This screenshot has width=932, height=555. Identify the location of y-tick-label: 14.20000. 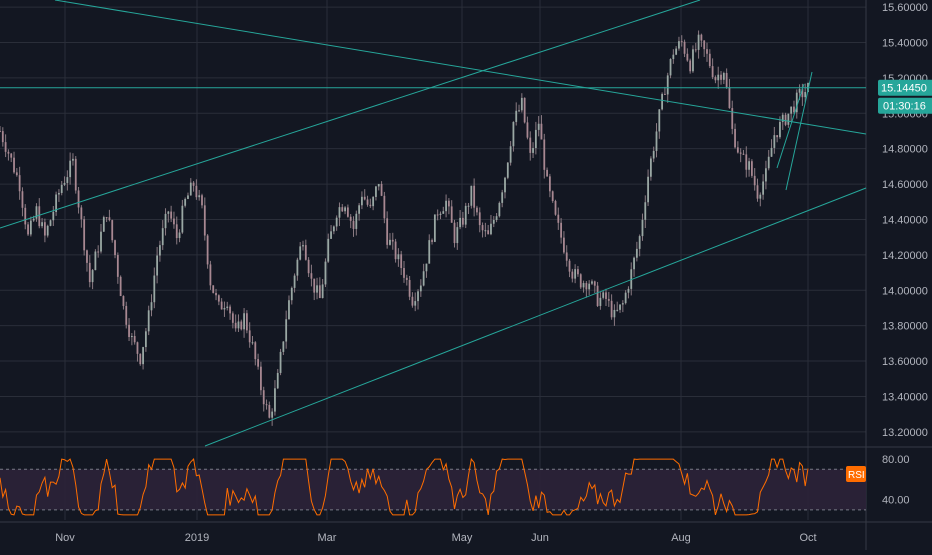
(905, 256).